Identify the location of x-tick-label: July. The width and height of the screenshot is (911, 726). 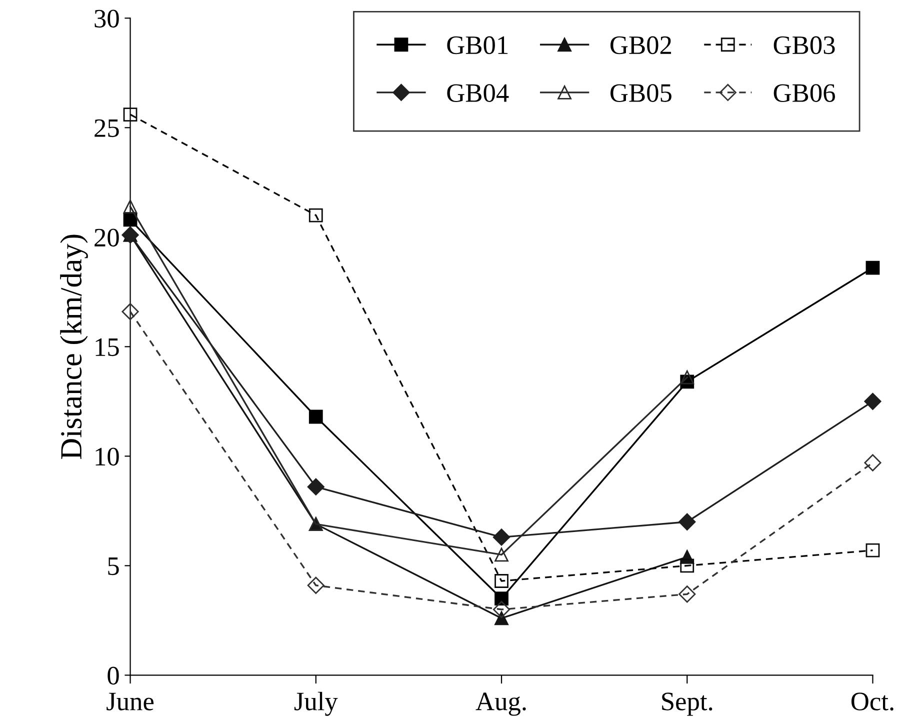
(316, 704).